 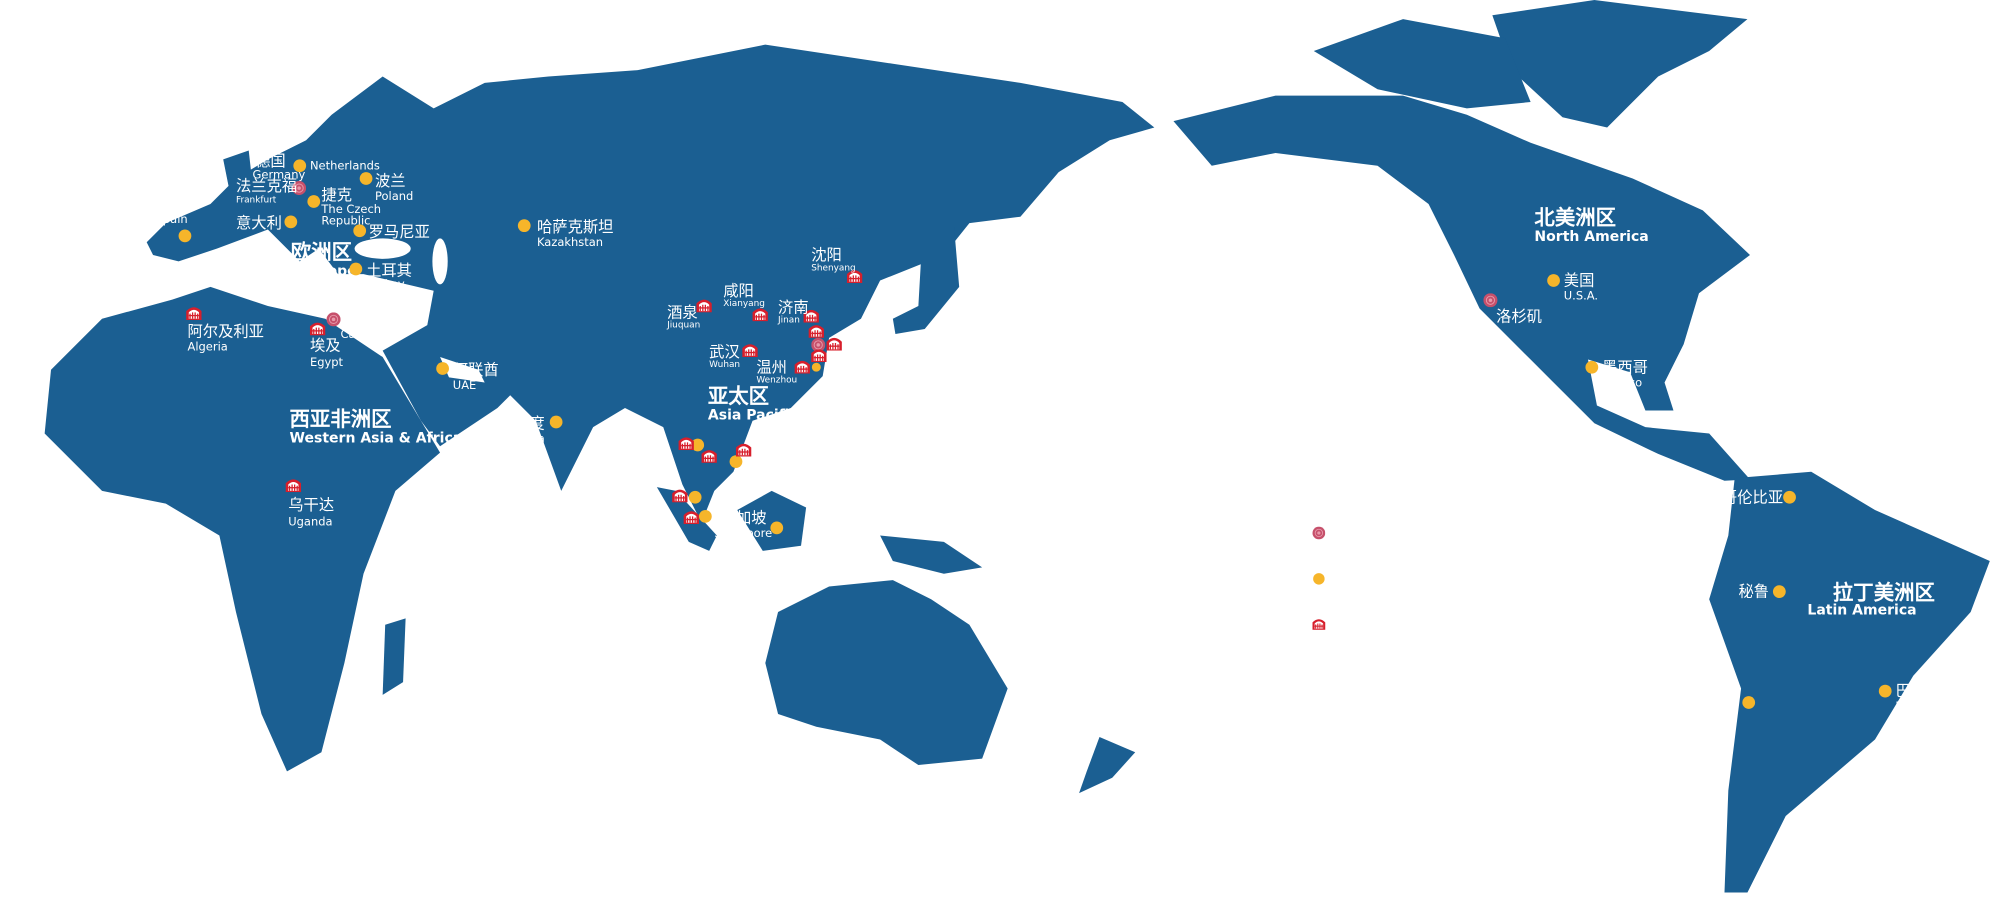 What do you see at coordinates (1910, 691) in the screenshot?
I see `label-brazil-zh: 巴西` at bounding box center [1910, 691].